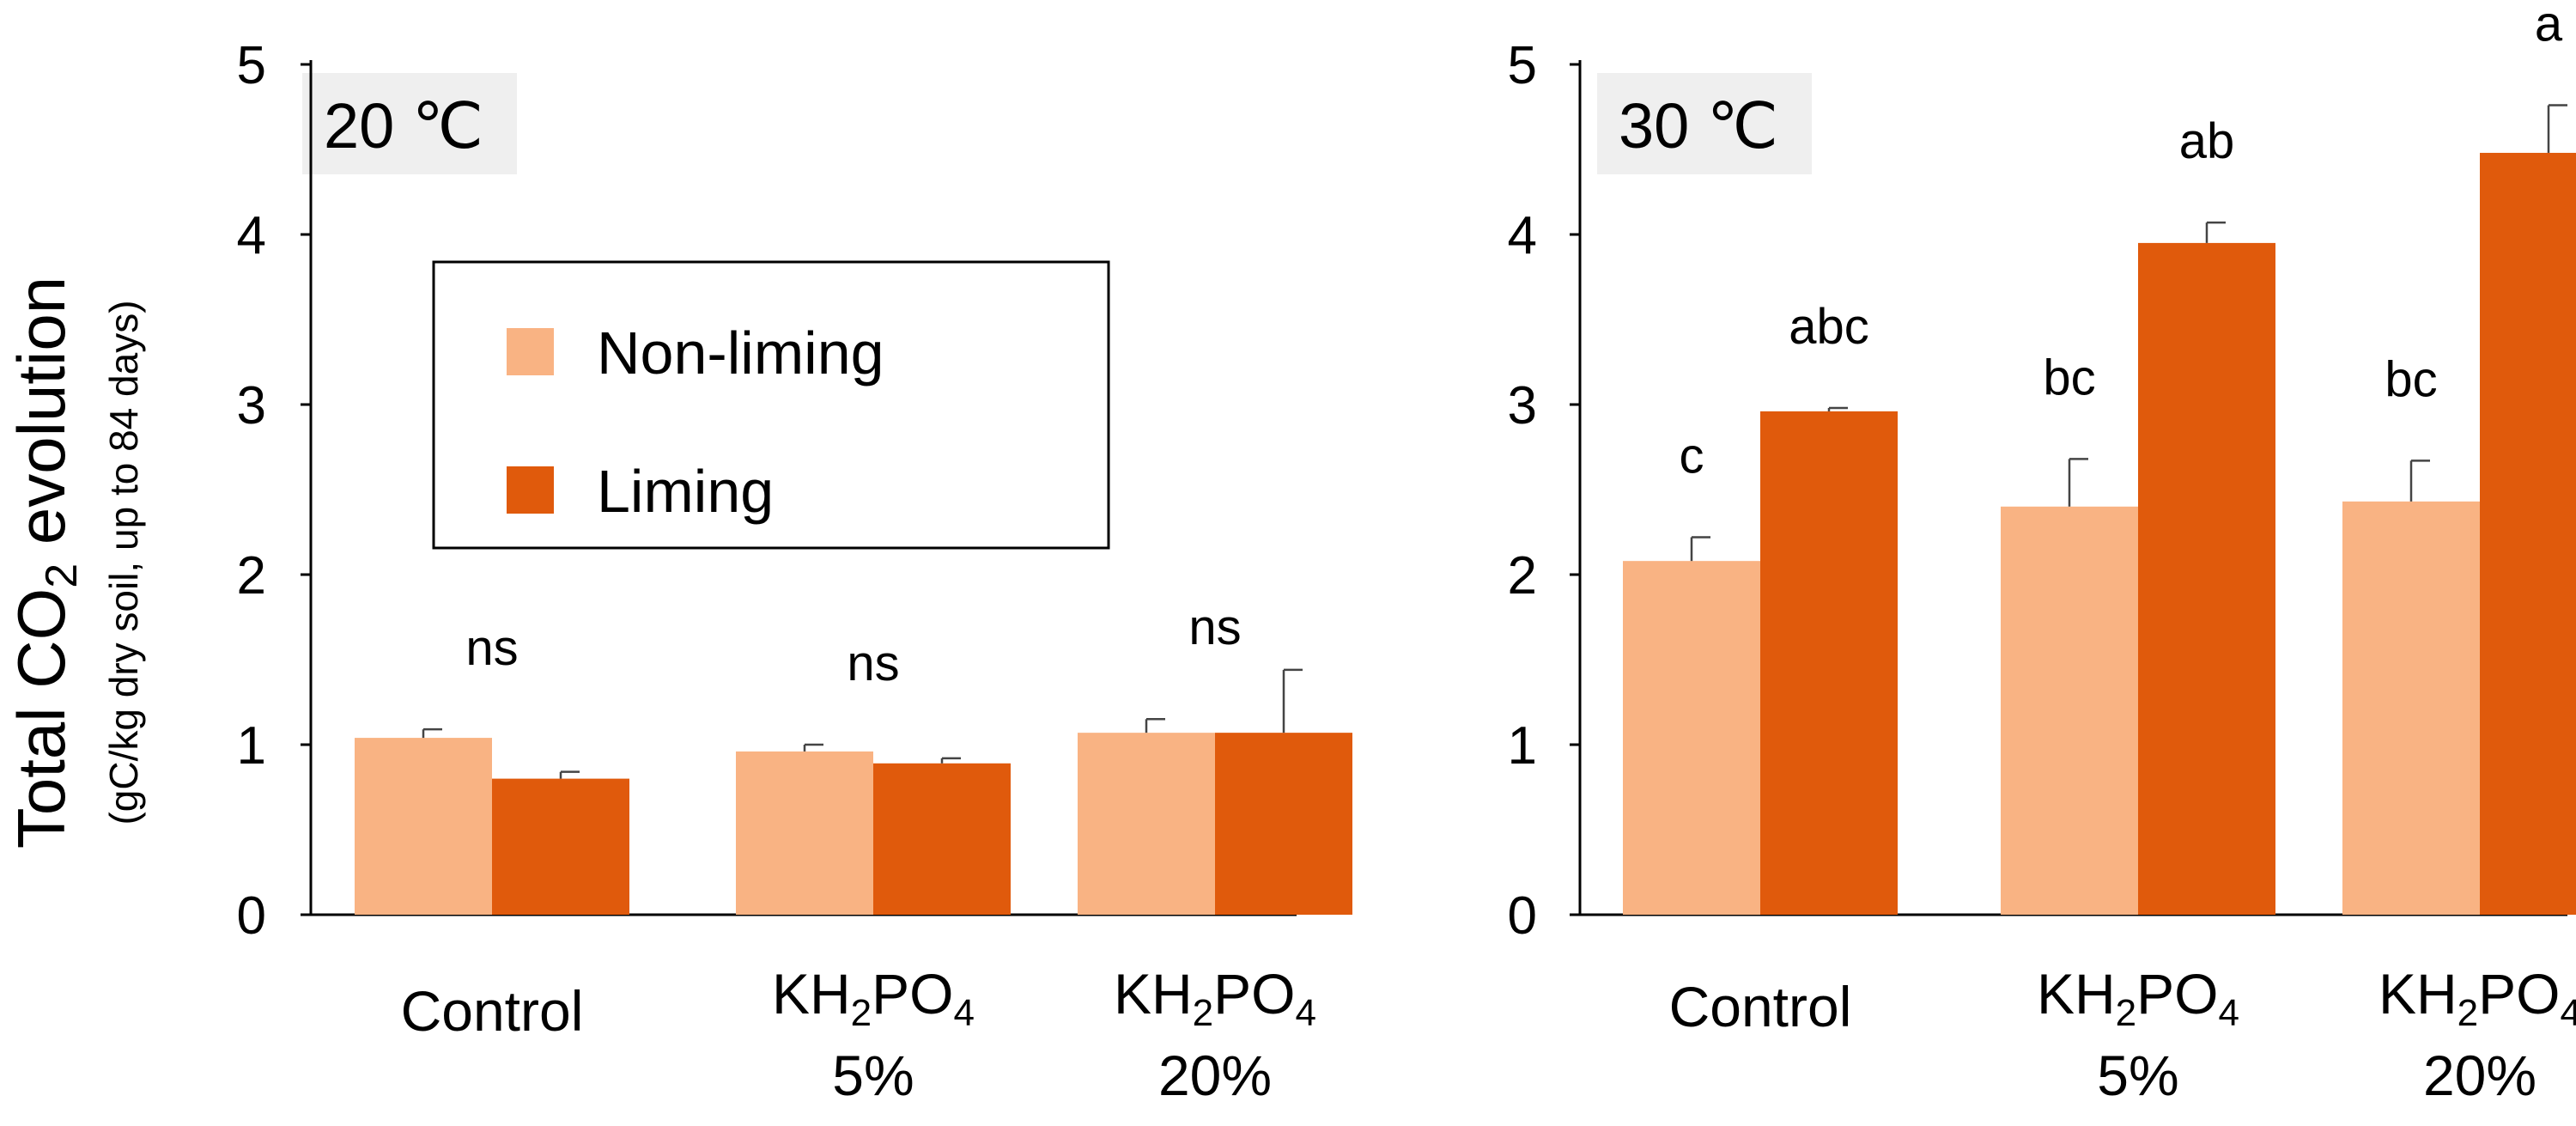 This screenshot has height=1126, width=2576. I want to click on legend-swatch-liming, so click(530, 490).